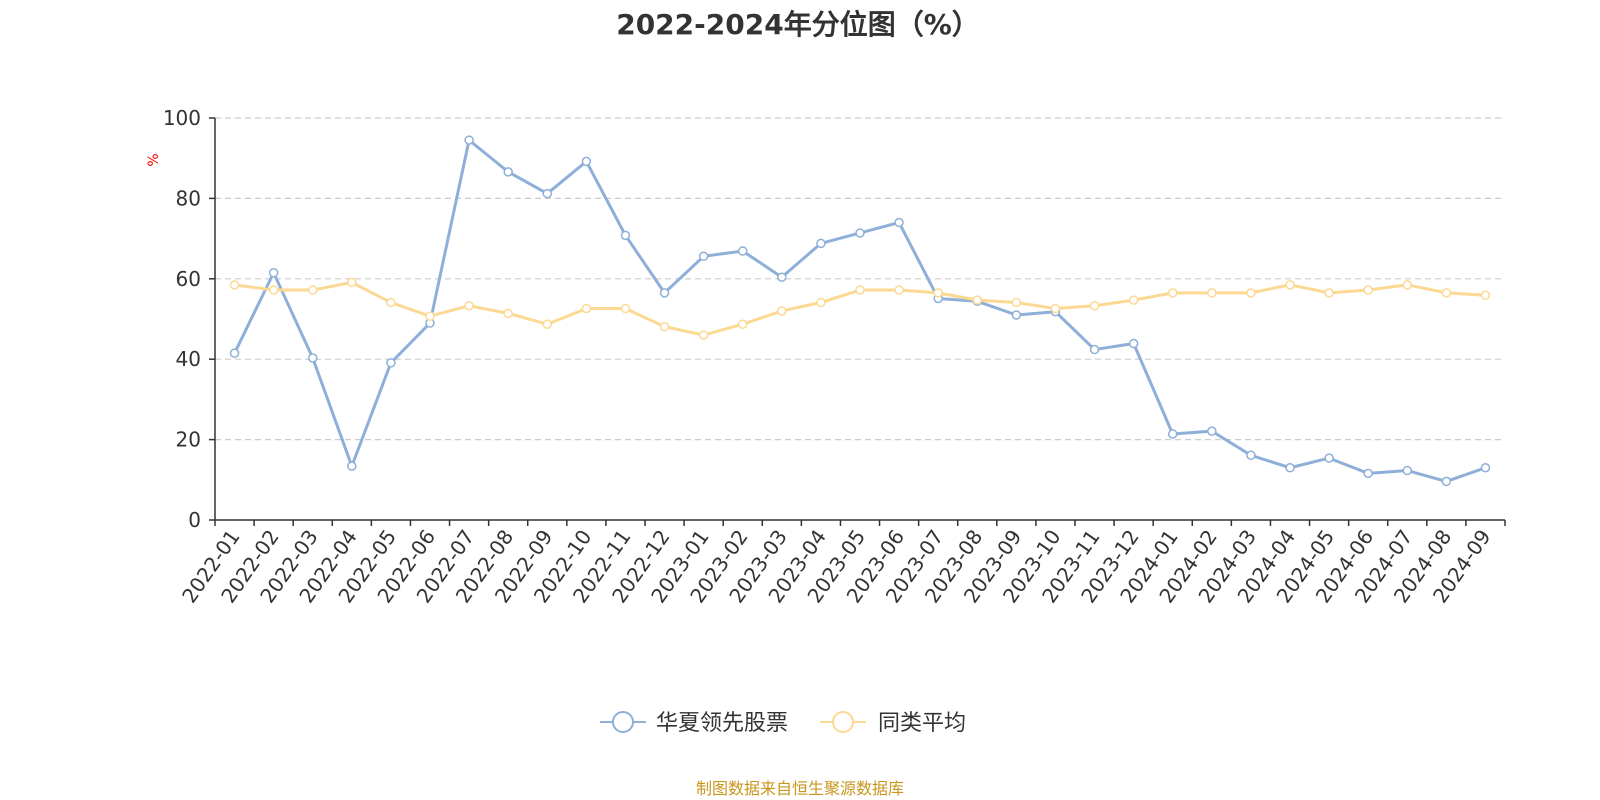  What do you see at coordinates (188, 279) in the screenshot?
I see `y-tick-label: 60` at bounding box center [188, 279].